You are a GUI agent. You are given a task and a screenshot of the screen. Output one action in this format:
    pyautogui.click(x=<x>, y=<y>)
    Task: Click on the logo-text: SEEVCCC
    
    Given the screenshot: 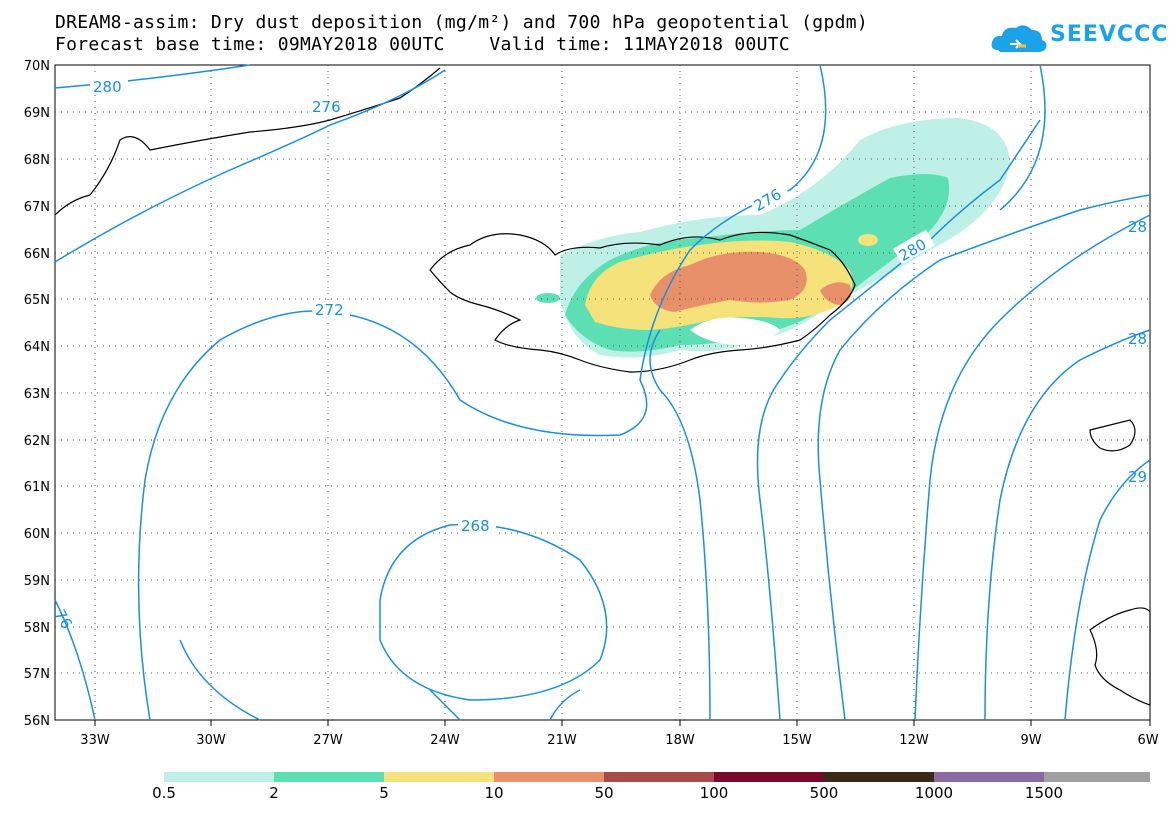 What is the action you would take?
    pyautogui.click(x=1109, y=34)
    